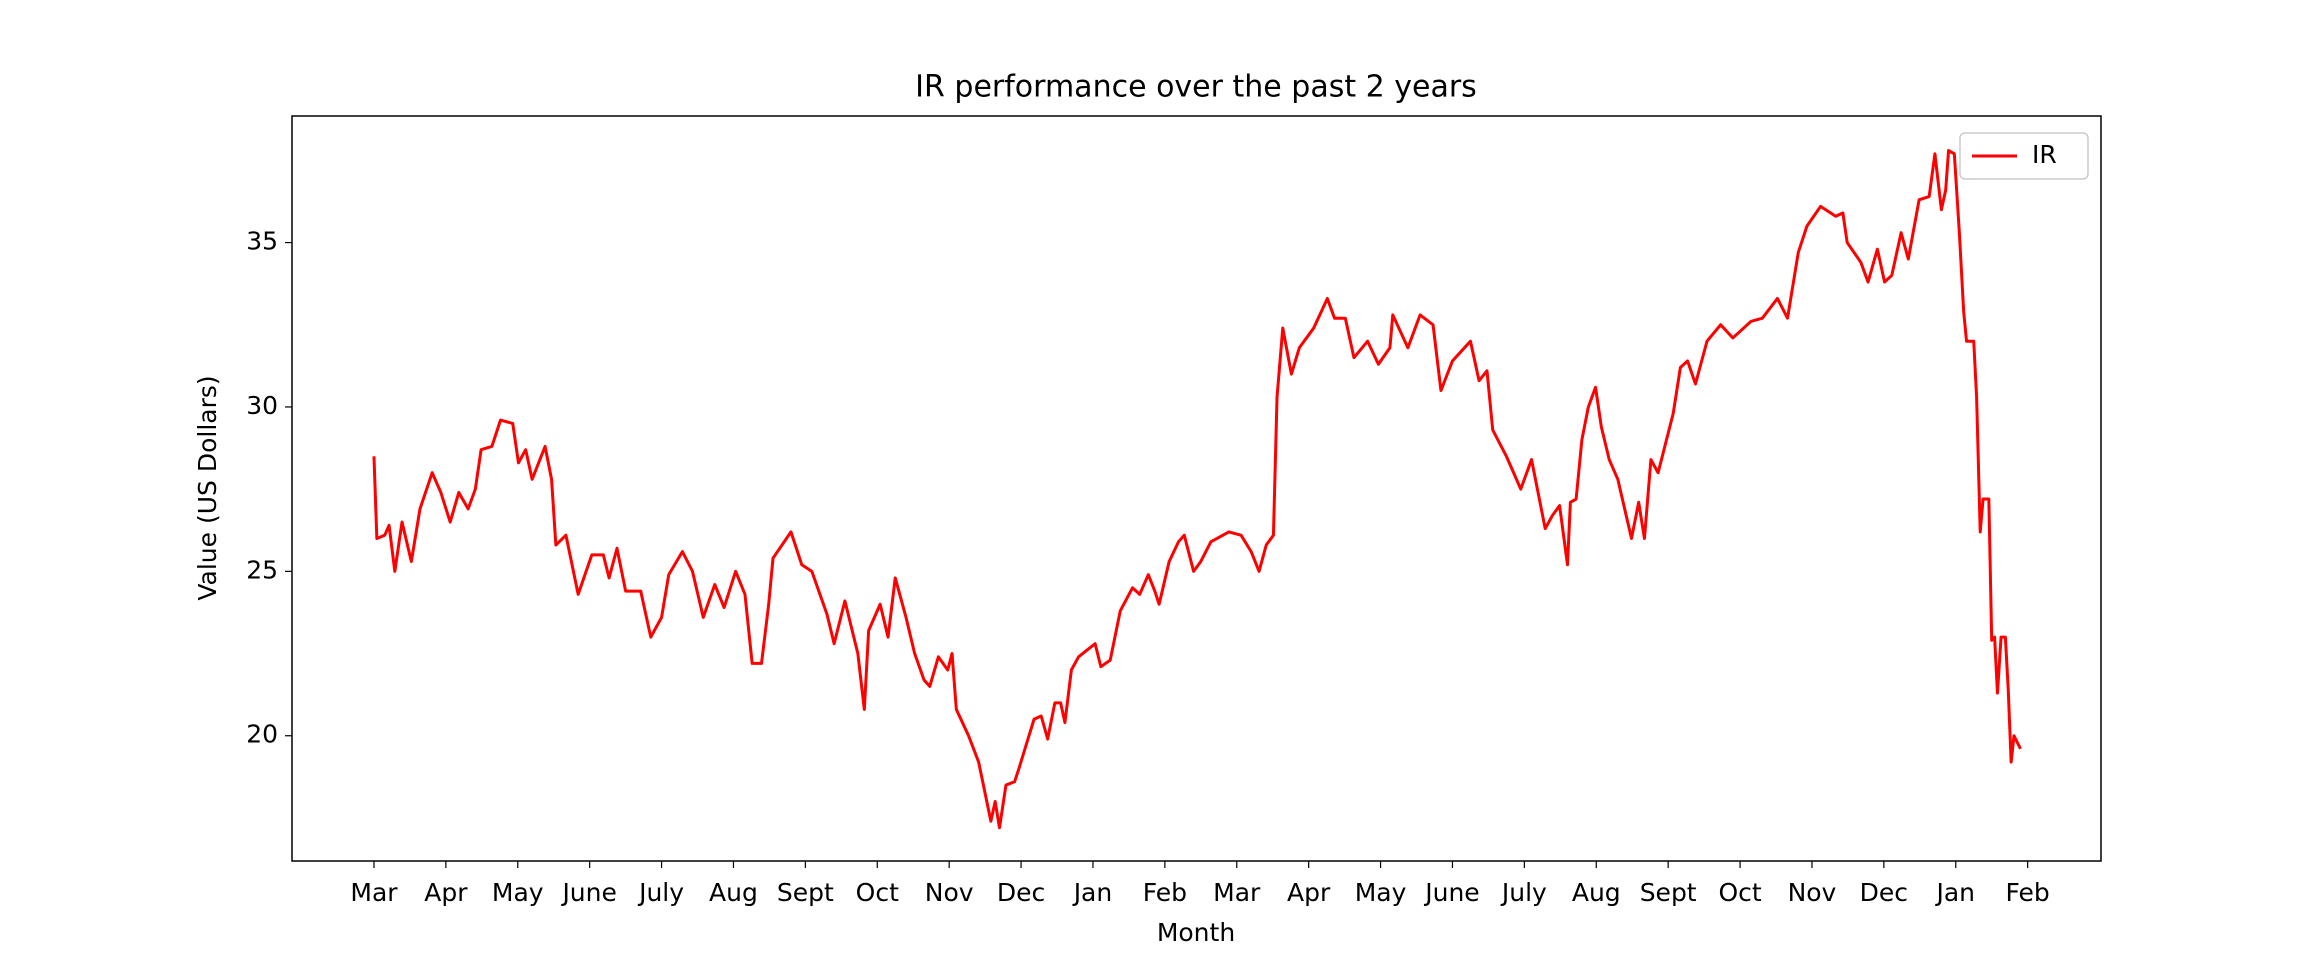 This screenshot has width=2312, height=964. What do you see at coordinates (2044, 154) in the screenshot?
I see `legend-label: IR` at bounding box center [2044, 154].